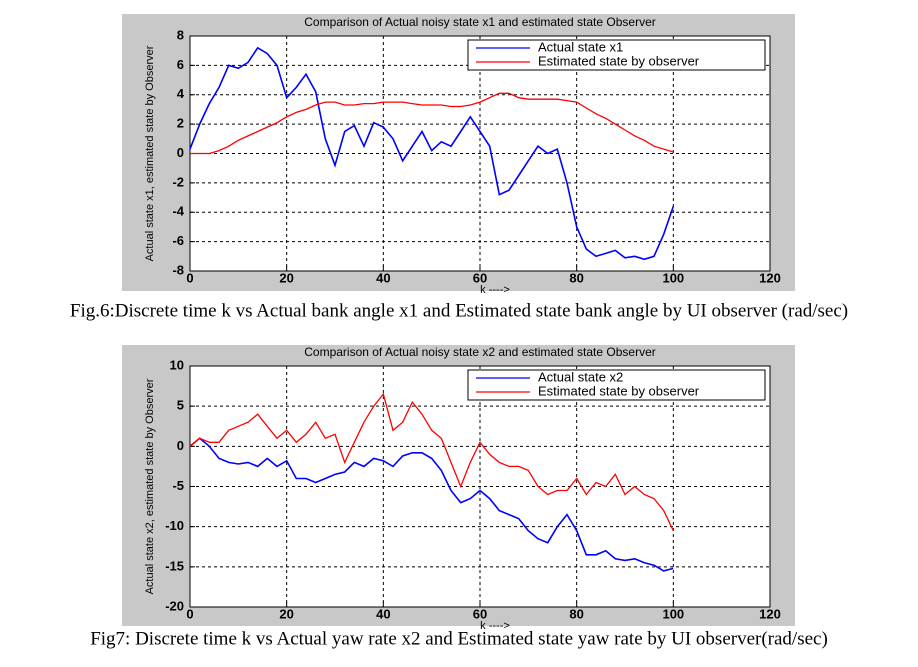  I want to click on y-tick-label: 2, so click(180, 123).